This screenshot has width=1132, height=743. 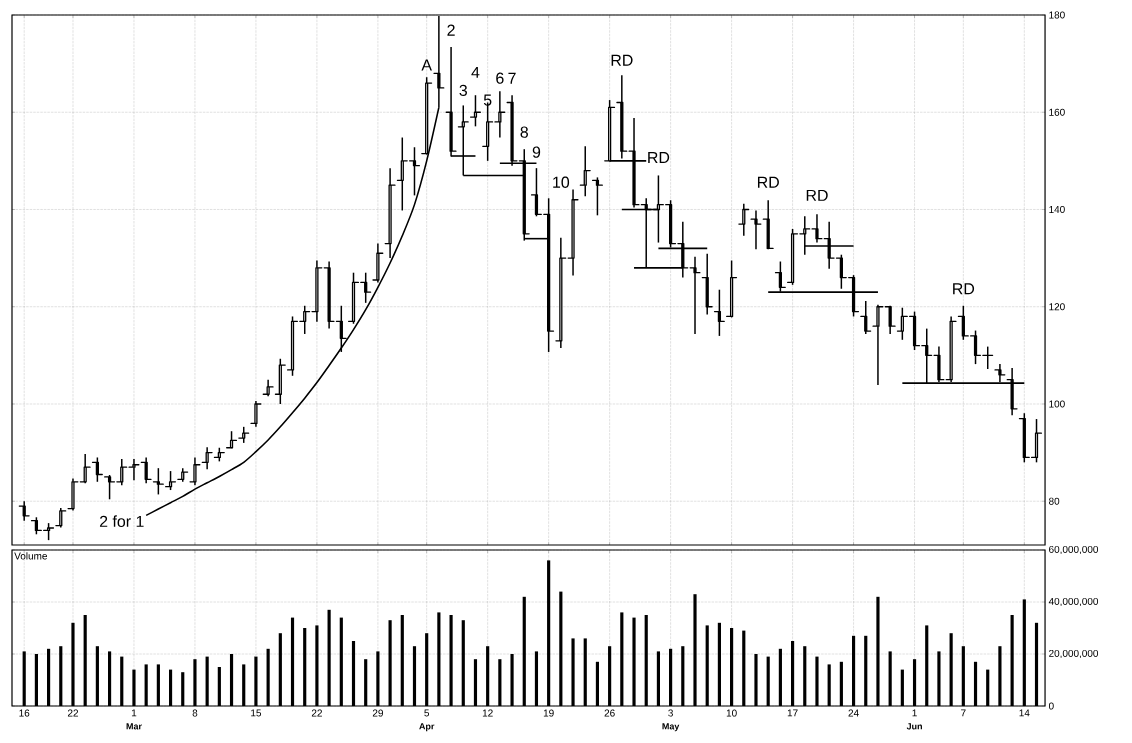 What do you see at coordinates (24, 713) in the screenshot?
I see `x-tick-label: 16` at bounding box center [24, 713].